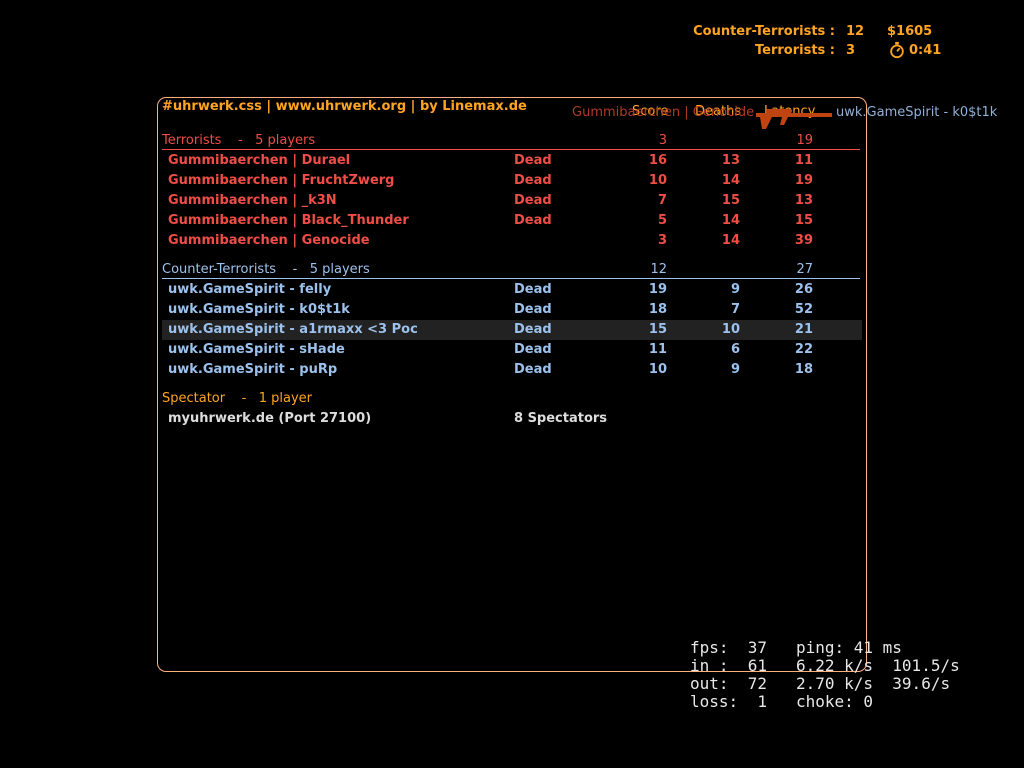 The width and height of the screenshot is (1024, 768). What do you see at coordinates (735, 349) in the screenshot?
I see `player-deaths: 6` at bounding box center [735, 349].